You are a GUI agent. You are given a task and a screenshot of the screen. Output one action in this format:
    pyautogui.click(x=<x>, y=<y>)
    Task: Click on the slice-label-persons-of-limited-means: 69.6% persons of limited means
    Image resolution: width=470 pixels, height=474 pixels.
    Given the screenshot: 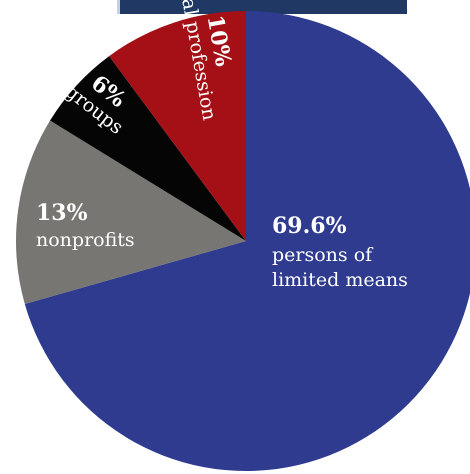 What is the action you would take?
    pyautogui.click(x=340, y=252)
    